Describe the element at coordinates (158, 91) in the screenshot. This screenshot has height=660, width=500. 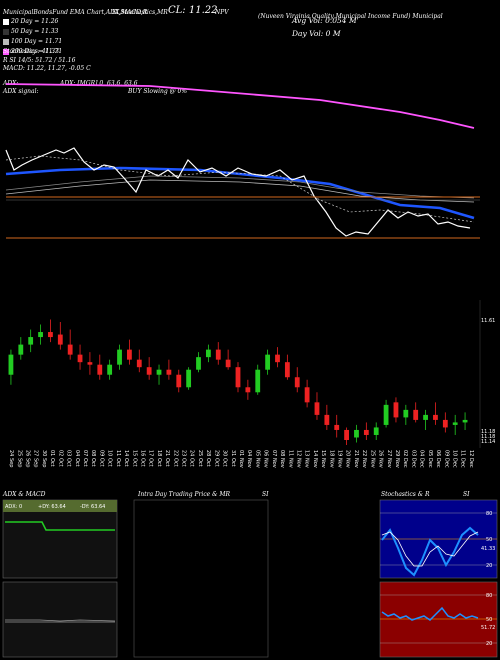
I see `buy-signal: BUY Slowing @ 0%` at that location.